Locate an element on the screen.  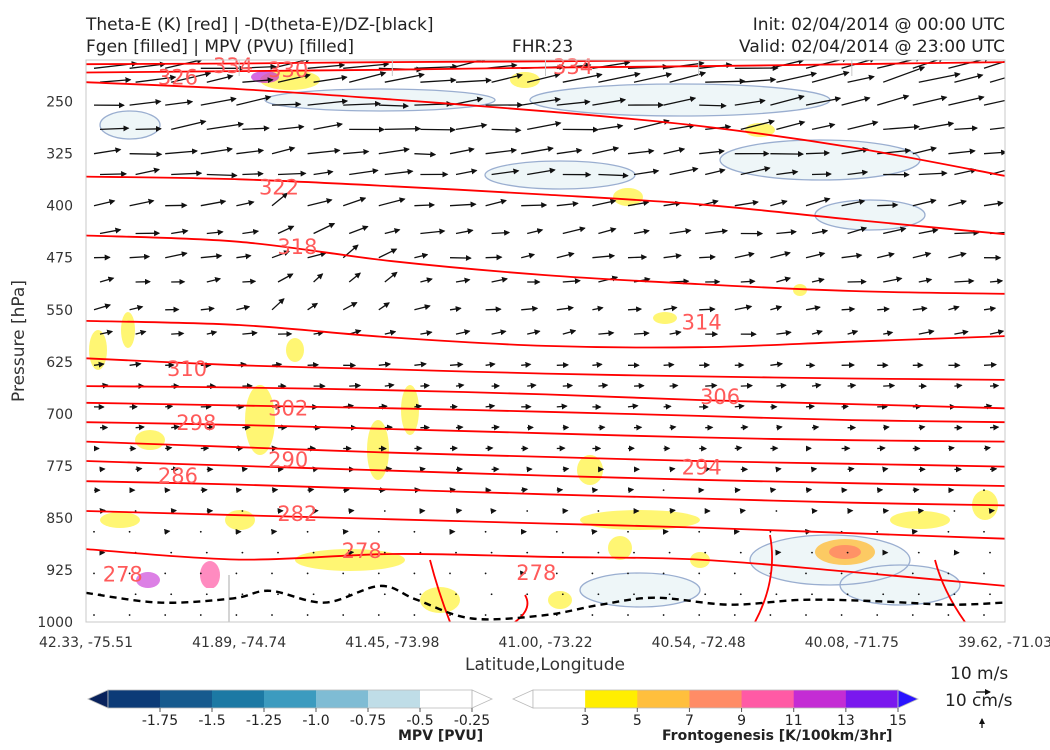
title-line-2: Fgen [filled] | MPV (PVU) [filled] is located at coordinates (220, 47).